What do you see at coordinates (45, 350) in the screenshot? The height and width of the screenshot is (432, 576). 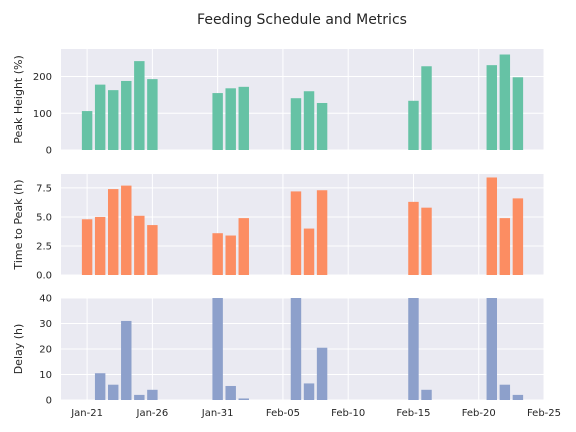 I see `y-tick-label: 20` at bounding box center [45, 350].